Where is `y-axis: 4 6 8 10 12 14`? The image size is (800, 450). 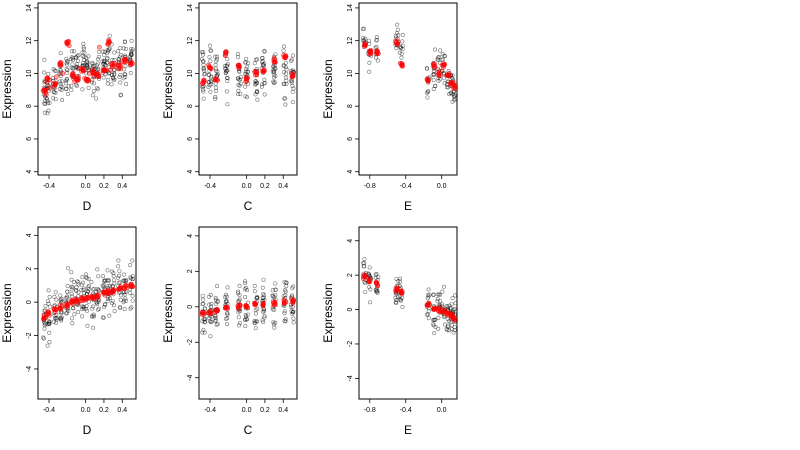
y-axis: 4 6 8 10 12 14 is located at coordinates (193, 89).